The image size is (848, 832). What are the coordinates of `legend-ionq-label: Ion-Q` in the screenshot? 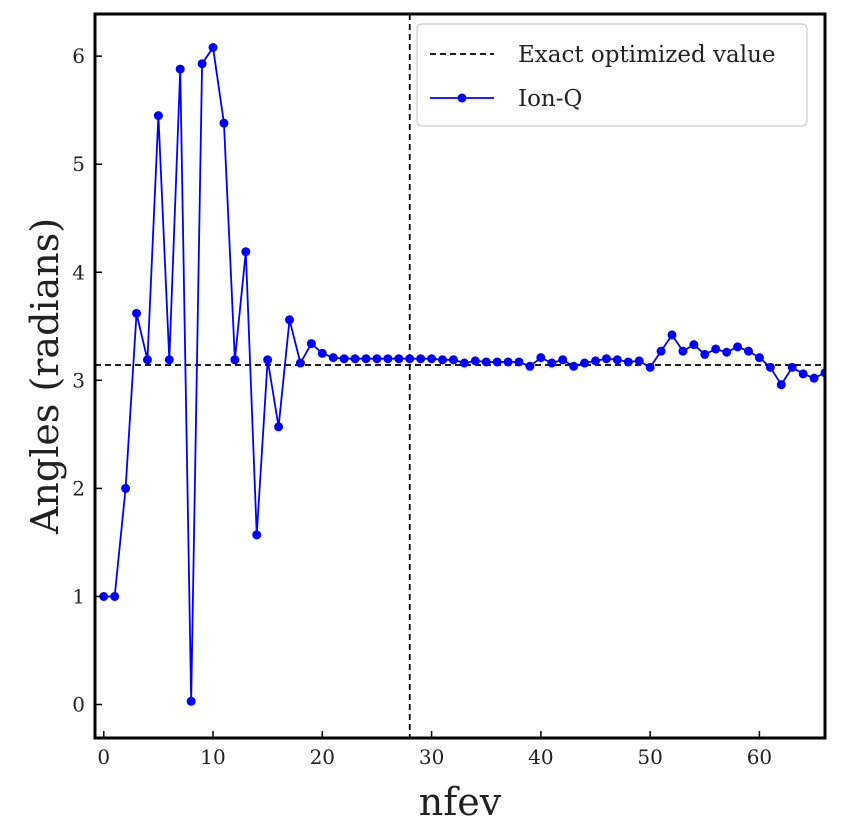 It's located at (550, 99).